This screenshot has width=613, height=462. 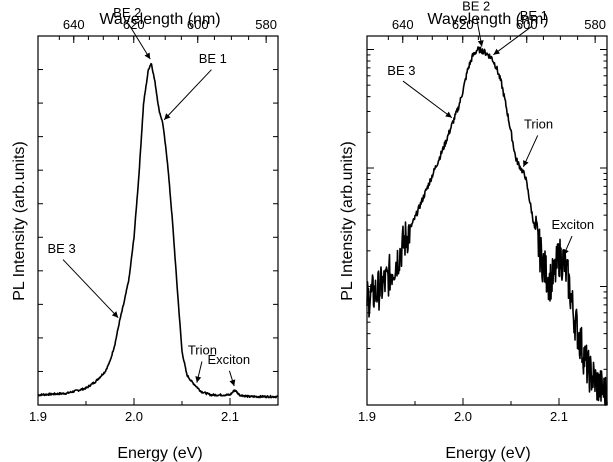 What do you see at coordinates (159, 19) in the screenshot?
I see `left-top-axis-title: Wavelength (nm)` at bounding box center [159, 19].